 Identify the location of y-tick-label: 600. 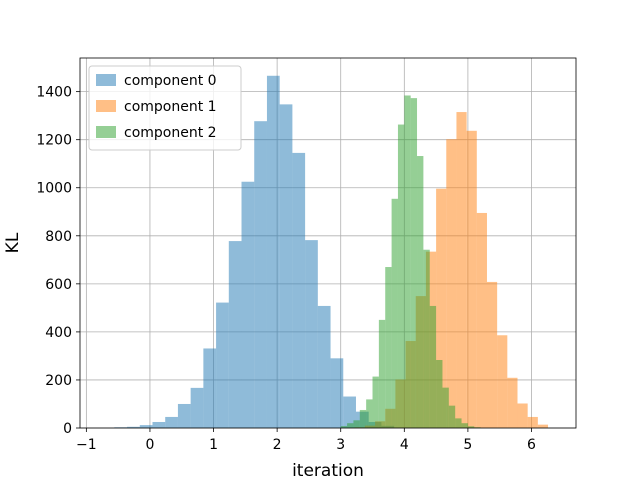
(58, 285).